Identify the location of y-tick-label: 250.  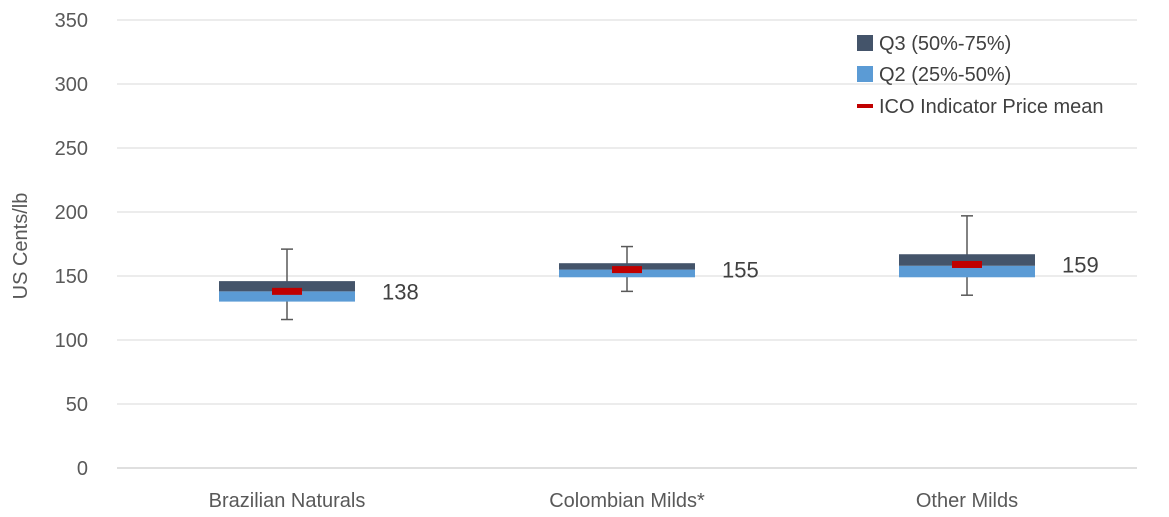
(71, 149).